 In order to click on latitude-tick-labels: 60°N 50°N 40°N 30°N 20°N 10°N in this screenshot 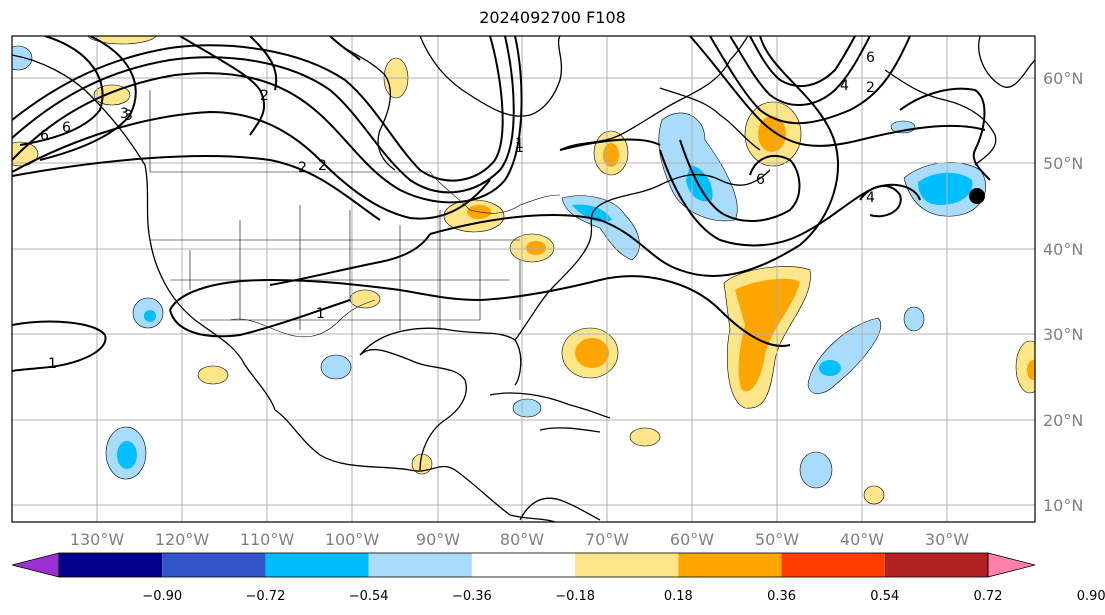, I will do `click(1063, 292)`.